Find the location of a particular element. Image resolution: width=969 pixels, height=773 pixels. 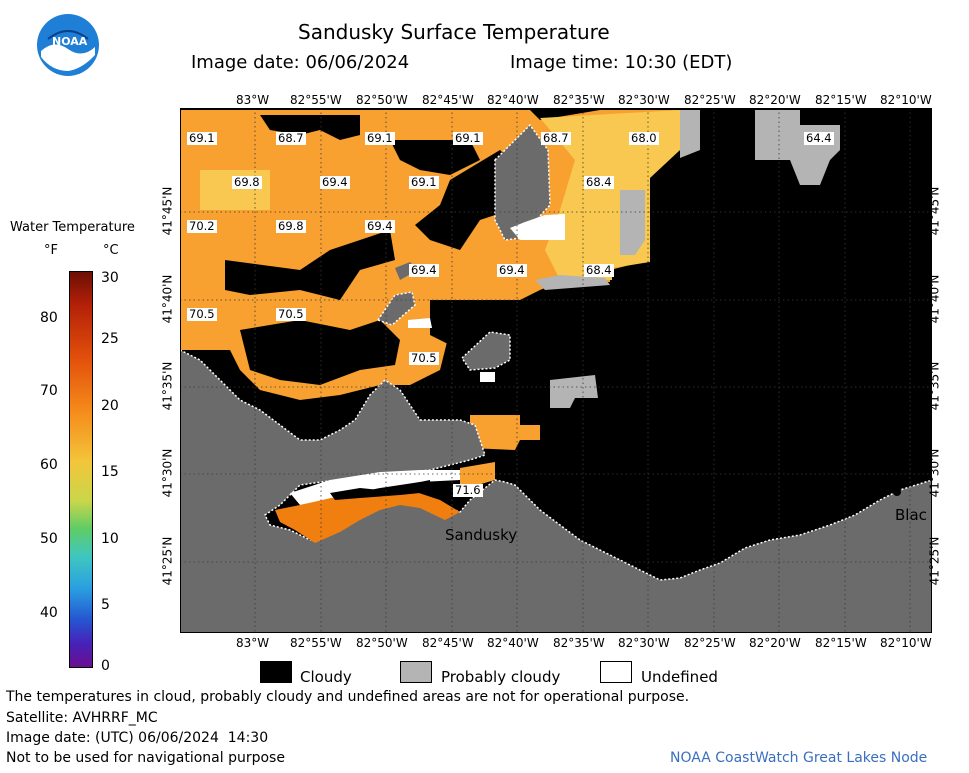

lon-tick-top: 82°10'W is located at coordinates (906, 100).